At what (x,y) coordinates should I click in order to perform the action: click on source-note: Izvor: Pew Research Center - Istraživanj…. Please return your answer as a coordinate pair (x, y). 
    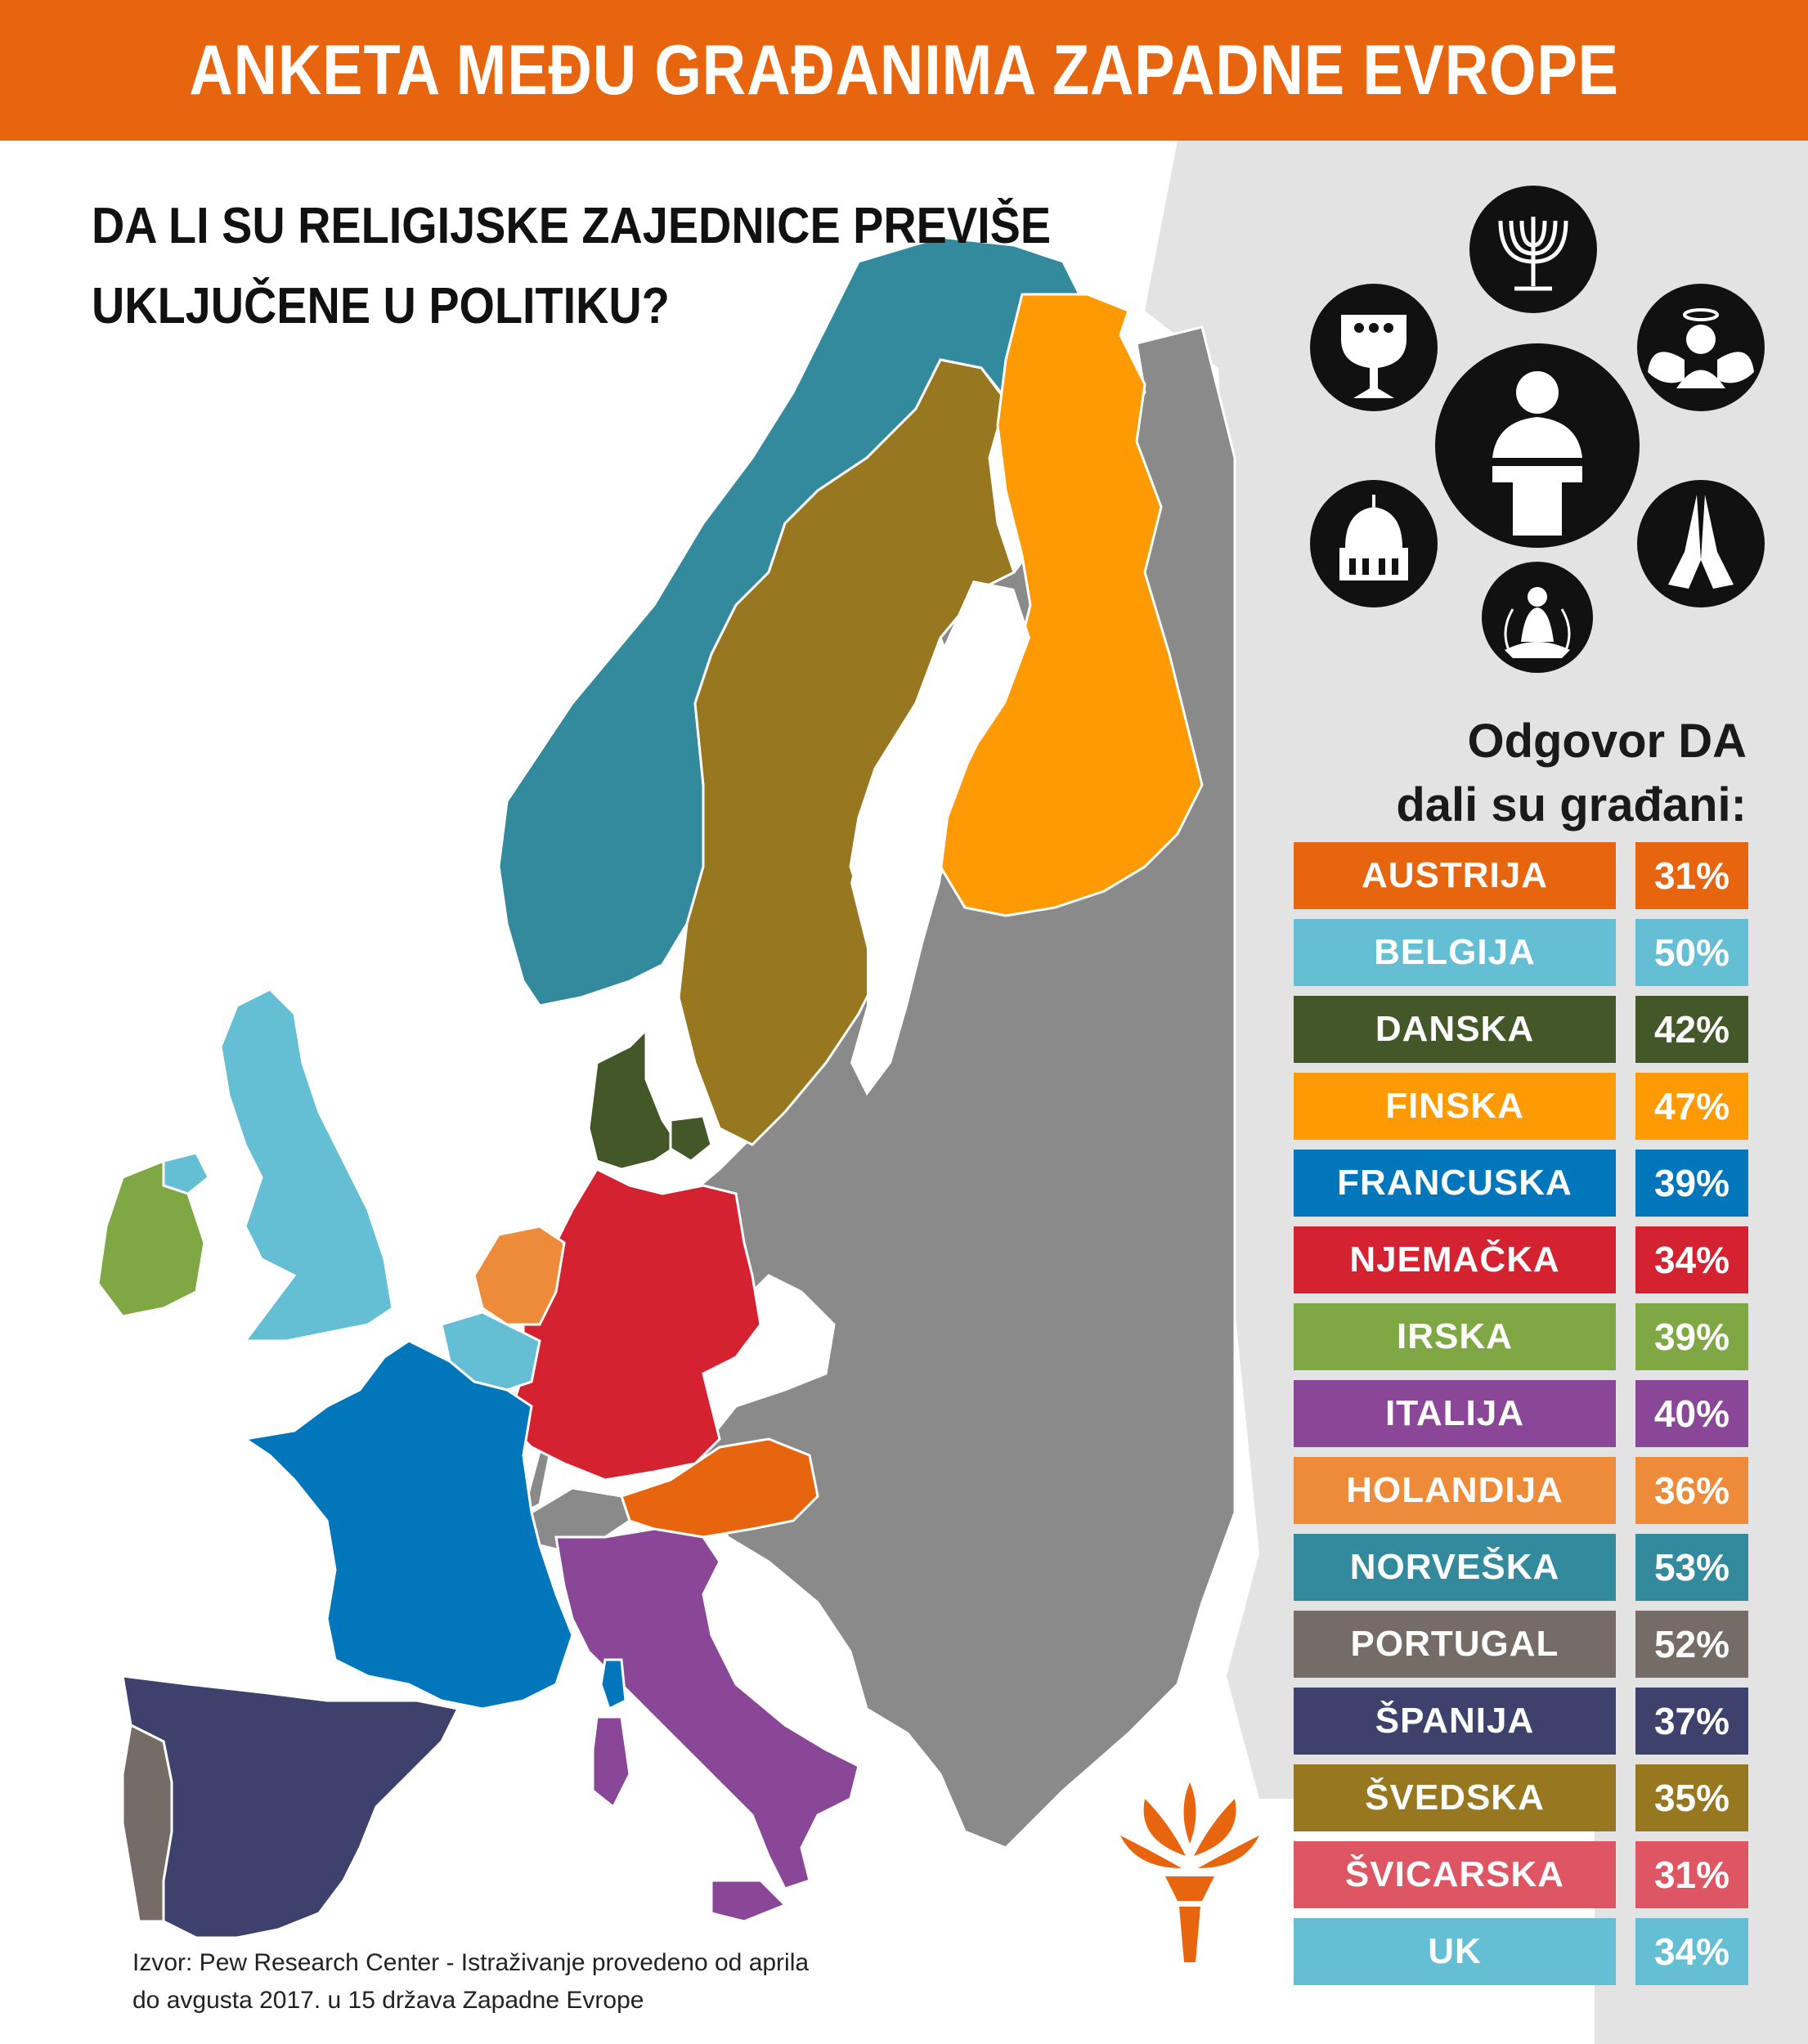
    Looking at the image, I should click on (471, 1981).